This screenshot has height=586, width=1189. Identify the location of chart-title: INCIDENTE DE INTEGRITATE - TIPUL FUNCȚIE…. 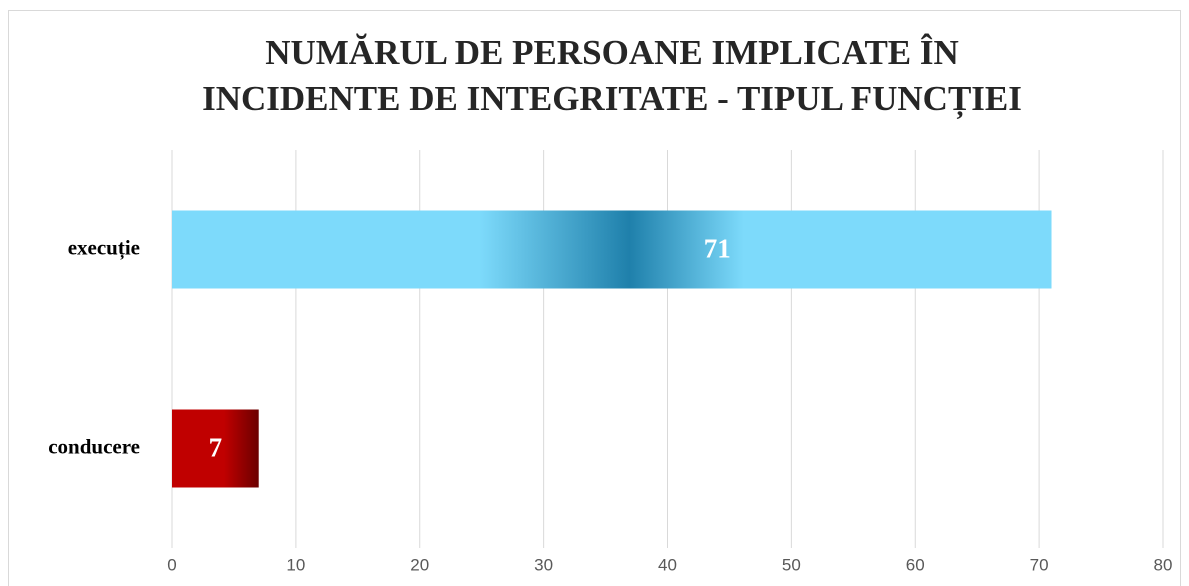
(612, 99).